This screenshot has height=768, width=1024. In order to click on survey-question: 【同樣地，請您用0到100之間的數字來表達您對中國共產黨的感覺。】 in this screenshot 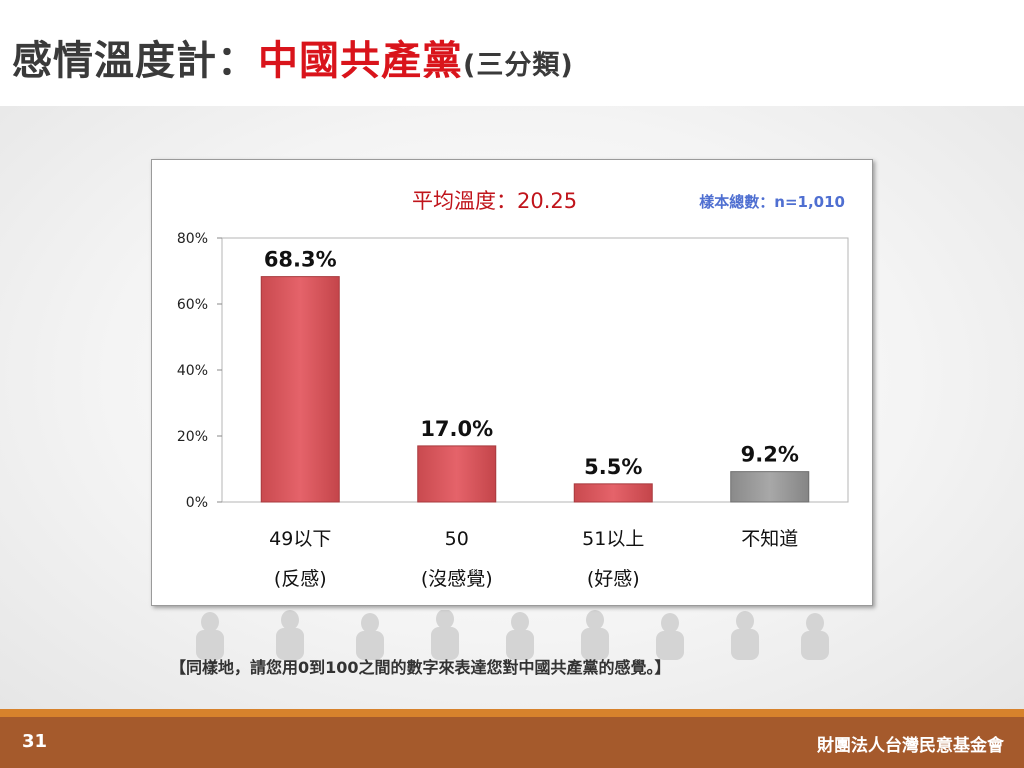, I will do `click(420, 667)`.